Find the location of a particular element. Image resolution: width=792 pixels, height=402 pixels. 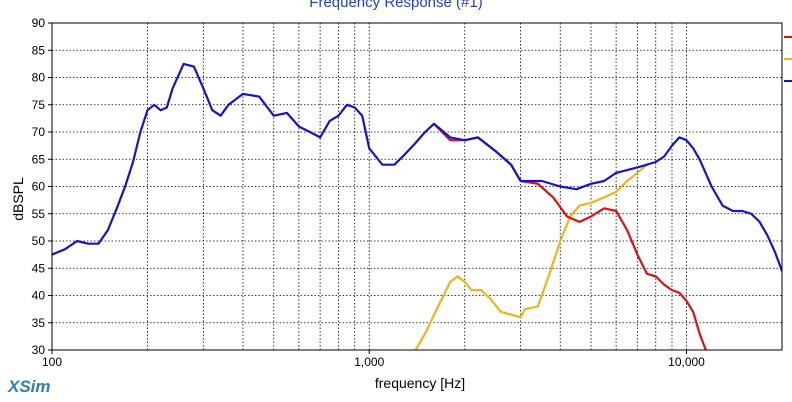

x-tick-label: 1,000 is located at coordinates (369, 362).